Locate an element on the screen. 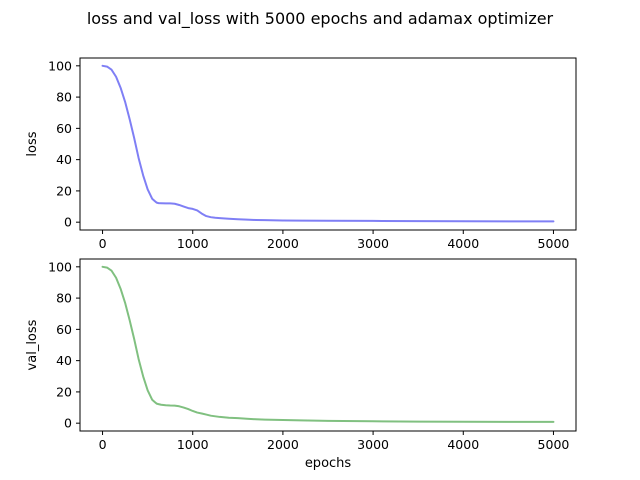 The width and height of the screenshot is (640, 480). val-loss-y-tick-label: 20 is located at coordinates (64, 391).